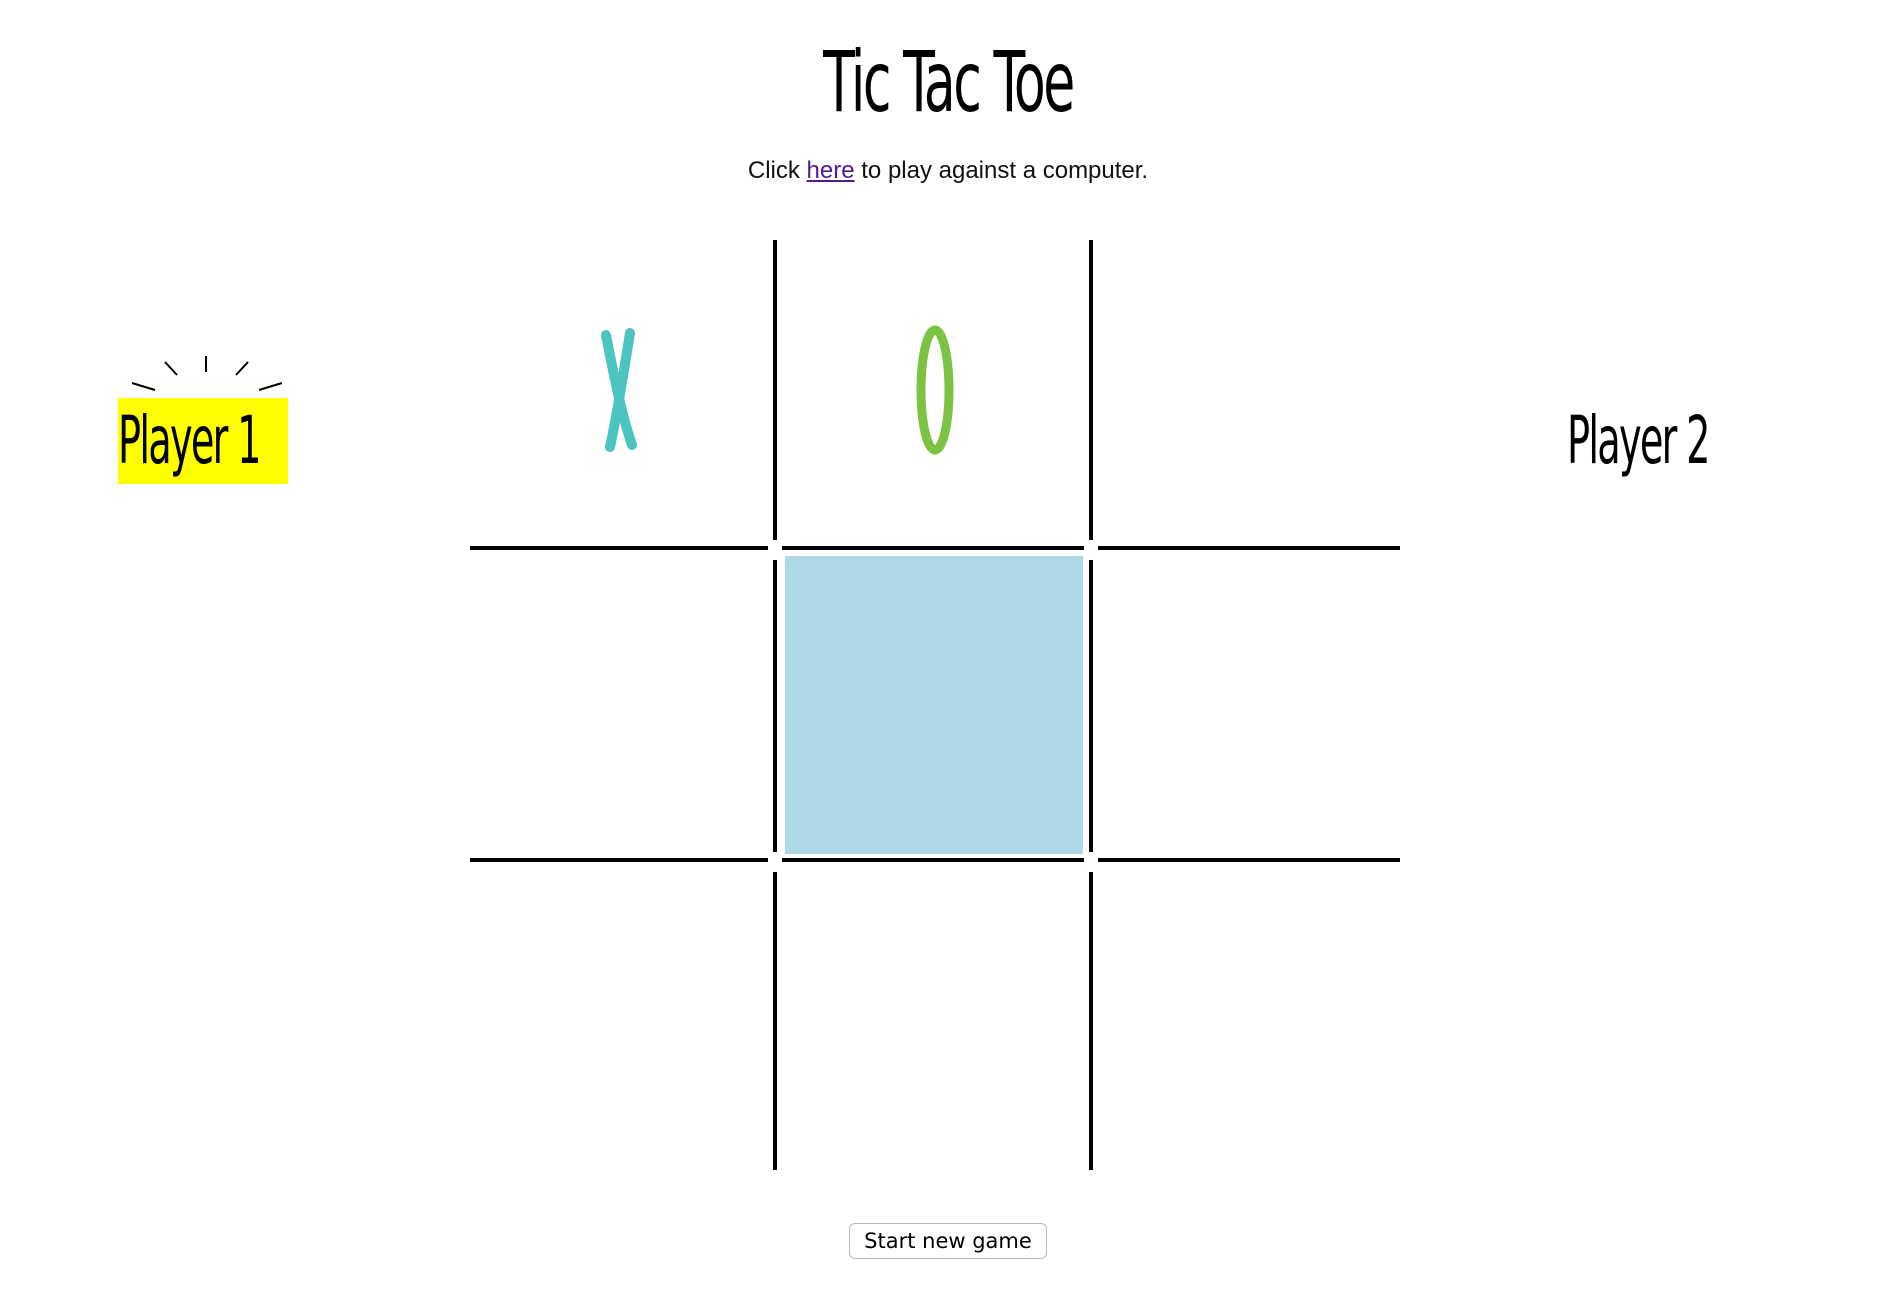 Image resolution: width=1896 pixels, height=1310 pixels. Describe the element at coordinates (207, 373) in the screenshot. I see `active-player-sparkle-icon` at that location.